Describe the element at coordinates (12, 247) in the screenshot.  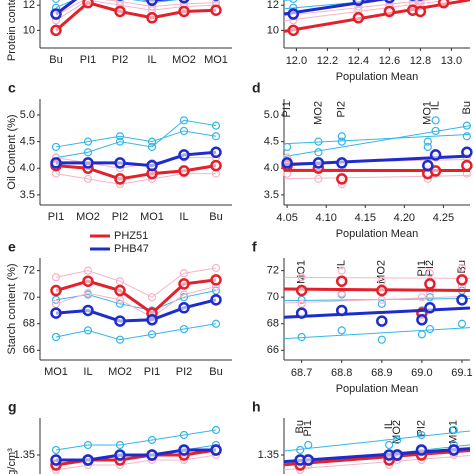
I see `panel-letter: e` at that location.